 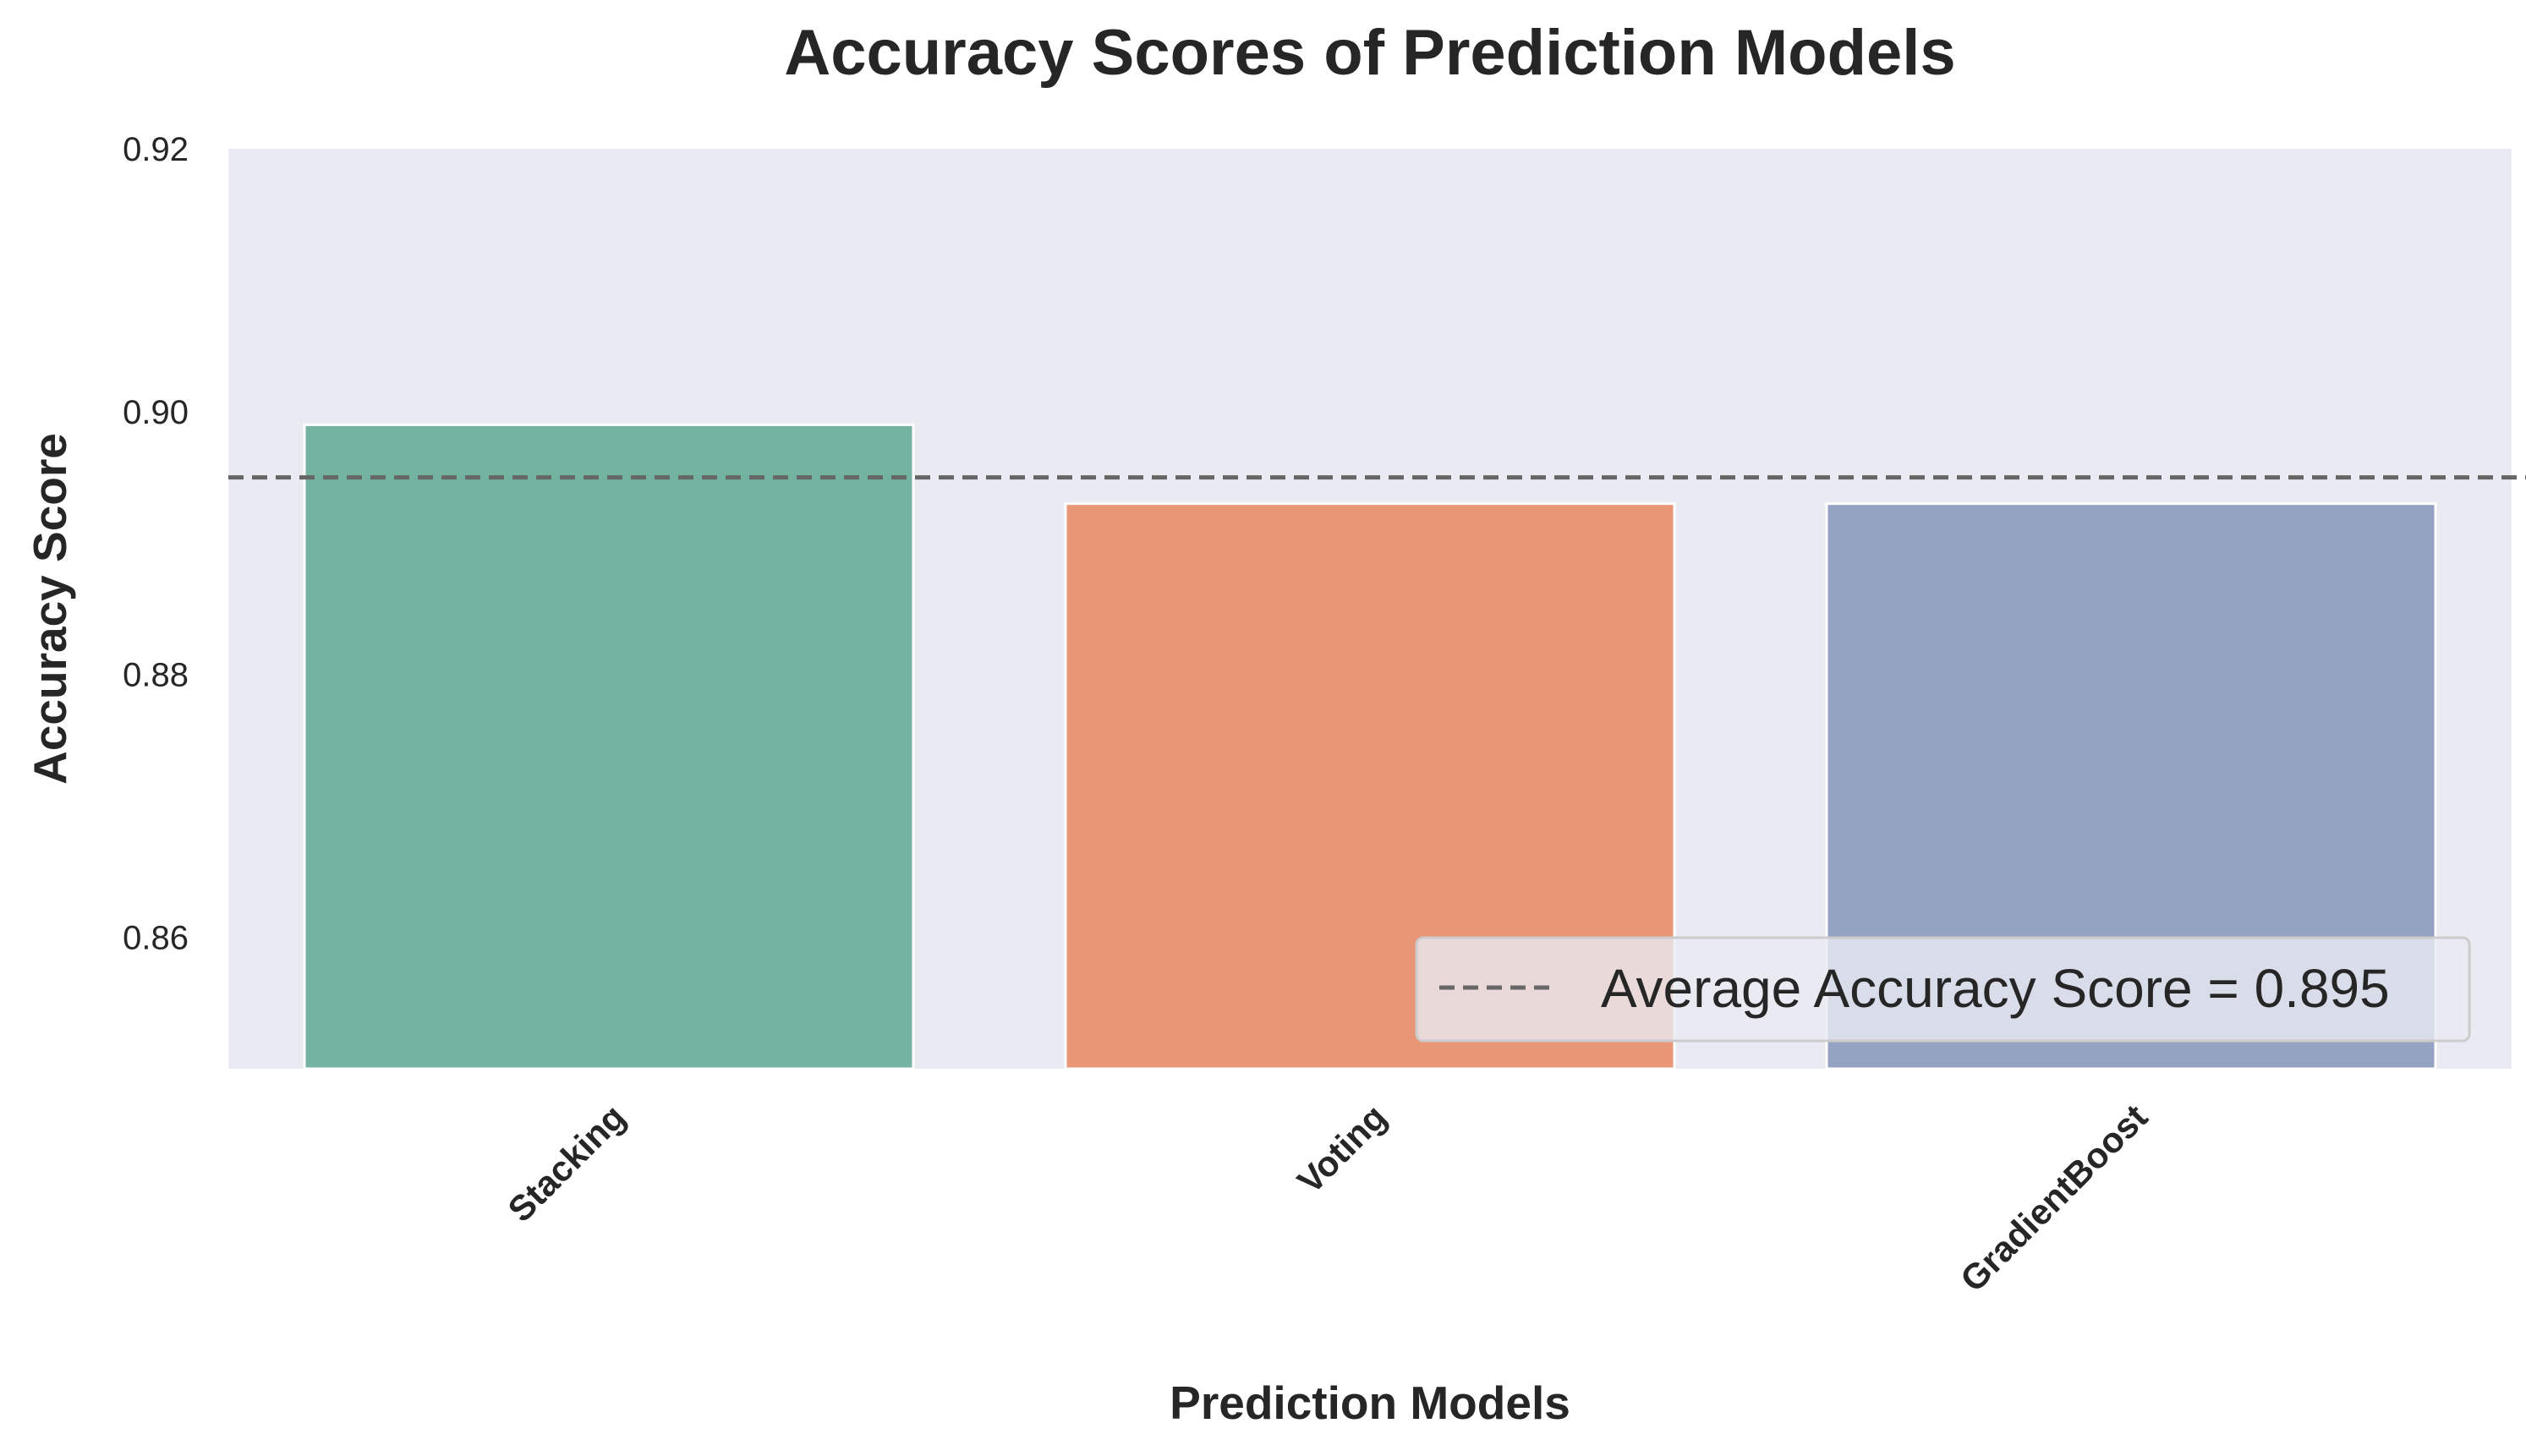 I want to click on chart-title: Accuracy Scores of Prediction Models, so click(x=1369, y=53).